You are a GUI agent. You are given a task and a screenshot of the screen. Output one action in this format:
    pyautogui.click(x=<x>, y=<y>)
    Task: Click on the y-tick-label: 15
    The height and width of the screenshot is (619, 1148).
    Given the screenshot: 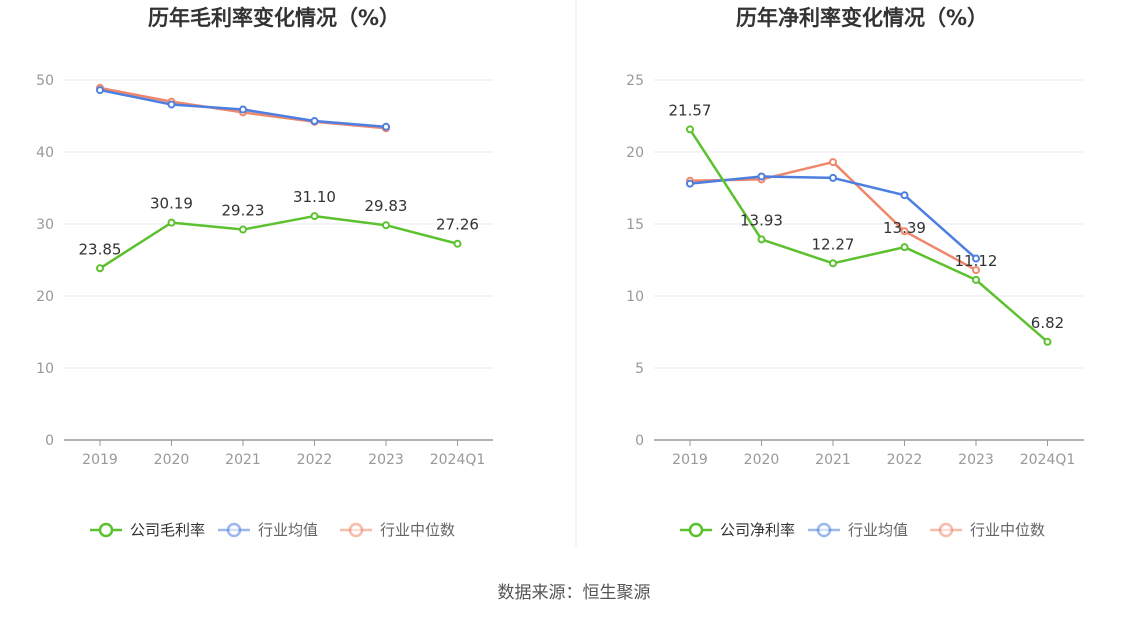 What is the action you would take?
    pyautogui.click(x=635, y=225)
    